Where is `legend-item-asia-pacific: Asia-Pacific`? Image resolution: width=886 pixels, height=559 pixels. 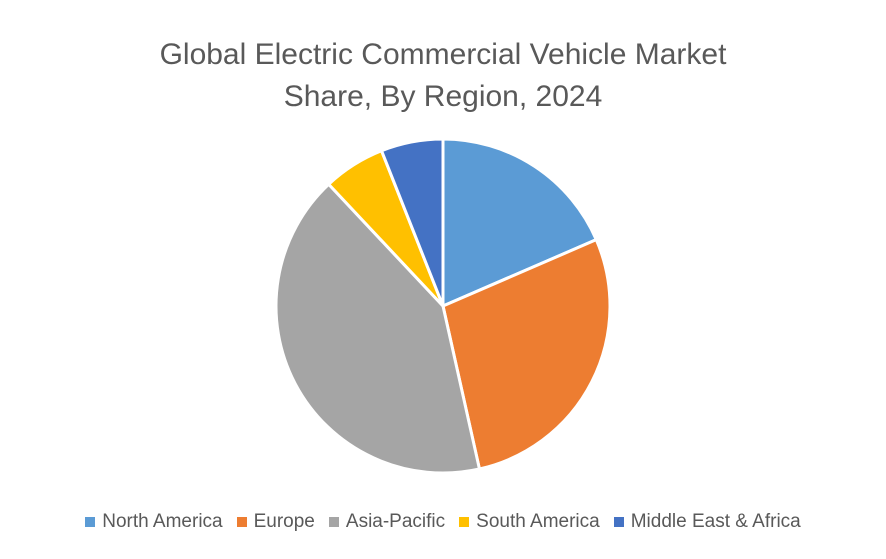
legend-item-asia-pacific: Asia-Pacific is located at coordinates (387, 522).